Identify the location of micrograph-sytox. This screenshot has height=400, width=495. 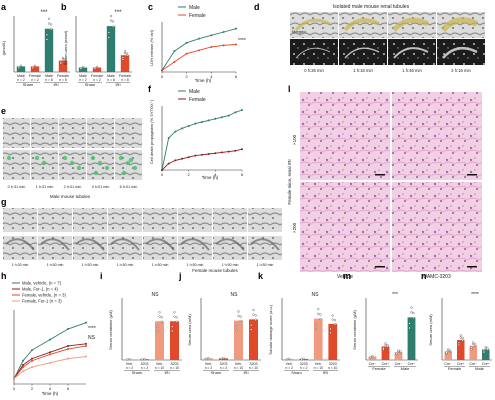
(363, 52).